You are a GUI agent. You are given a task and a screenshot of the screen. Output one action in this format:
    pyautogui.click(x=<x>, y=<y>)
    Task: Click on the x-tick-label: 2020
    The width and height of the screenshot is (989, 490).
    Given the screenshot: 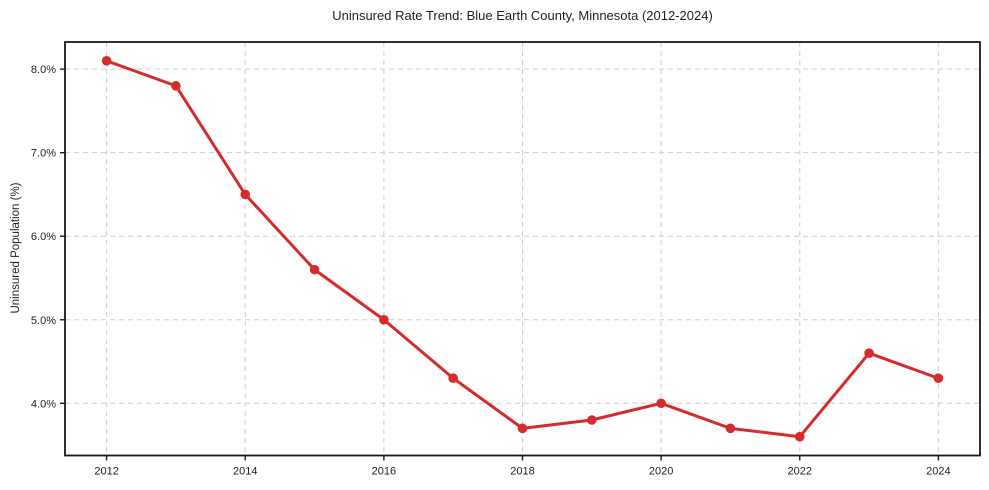 What is the action you would take?
    pyautogui.click(x=661, y=472)
    